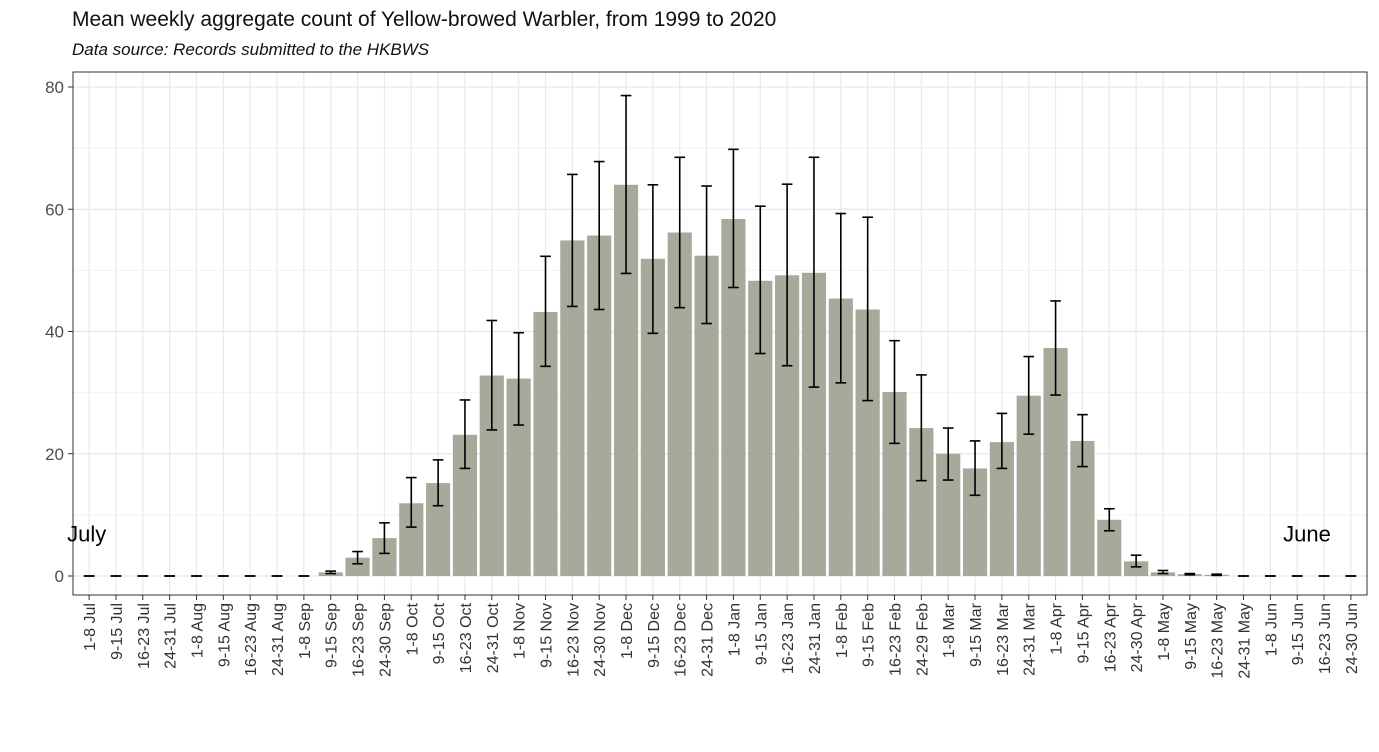 This screenshot has height=752, width=1379. Describe the element at coordinates (332, 635) in the screenshot. I see `x-tick-label: 9-15 Sep` at that location.